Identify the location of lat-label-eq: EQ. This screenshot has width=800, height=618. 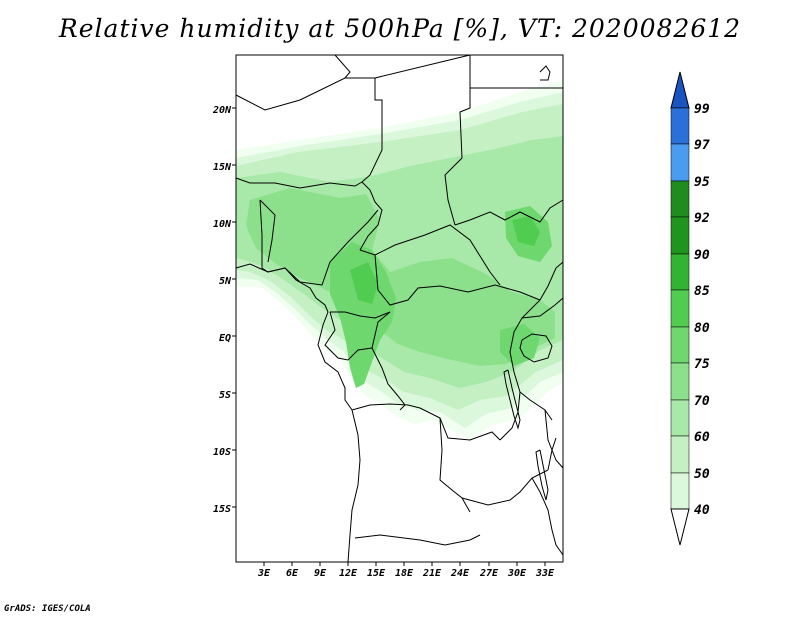
(225, 338).